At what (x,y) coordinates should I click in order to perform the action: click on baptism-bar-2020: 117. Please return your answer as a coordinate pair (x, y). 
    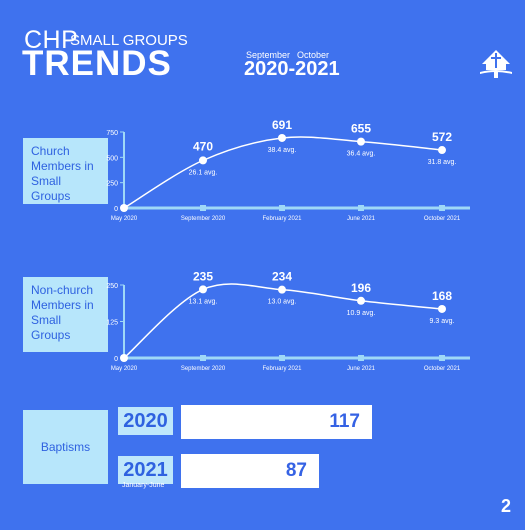
    Looking at the image, I should click on (276, 422).